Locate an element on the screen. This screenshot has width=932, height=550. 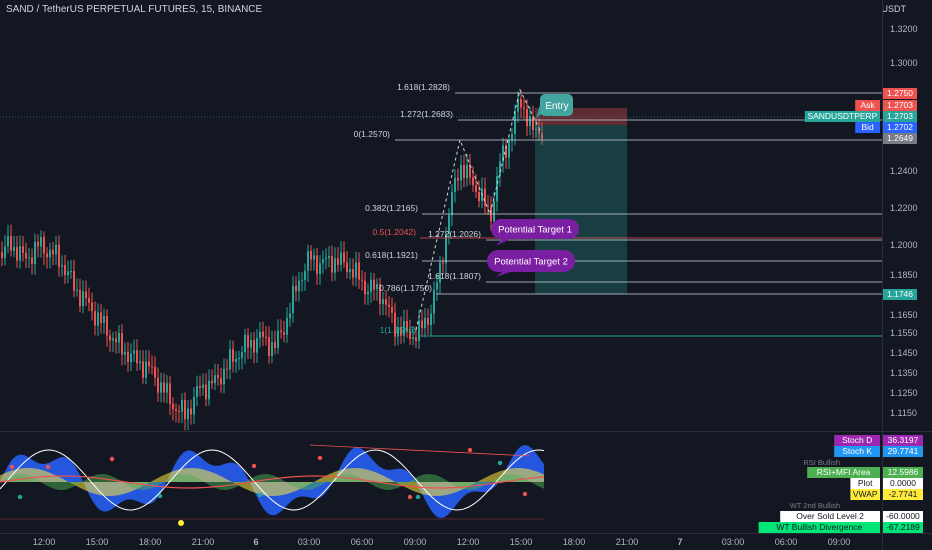
divergence-line is located at coordinates (420, 450).